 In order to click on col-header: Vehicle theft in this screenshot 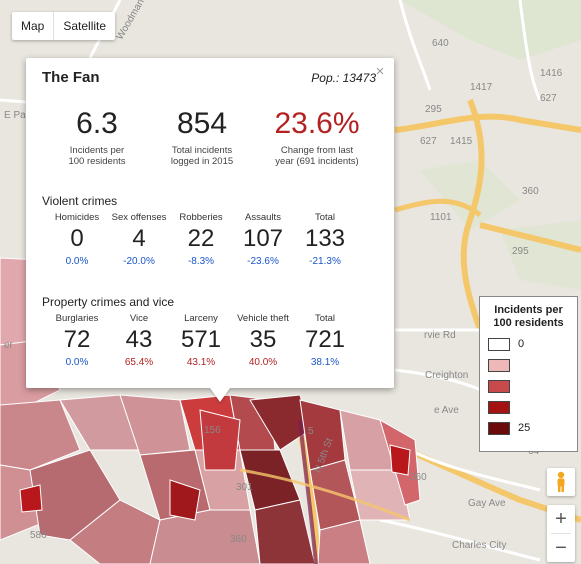, I will do `click(263, 318)`.